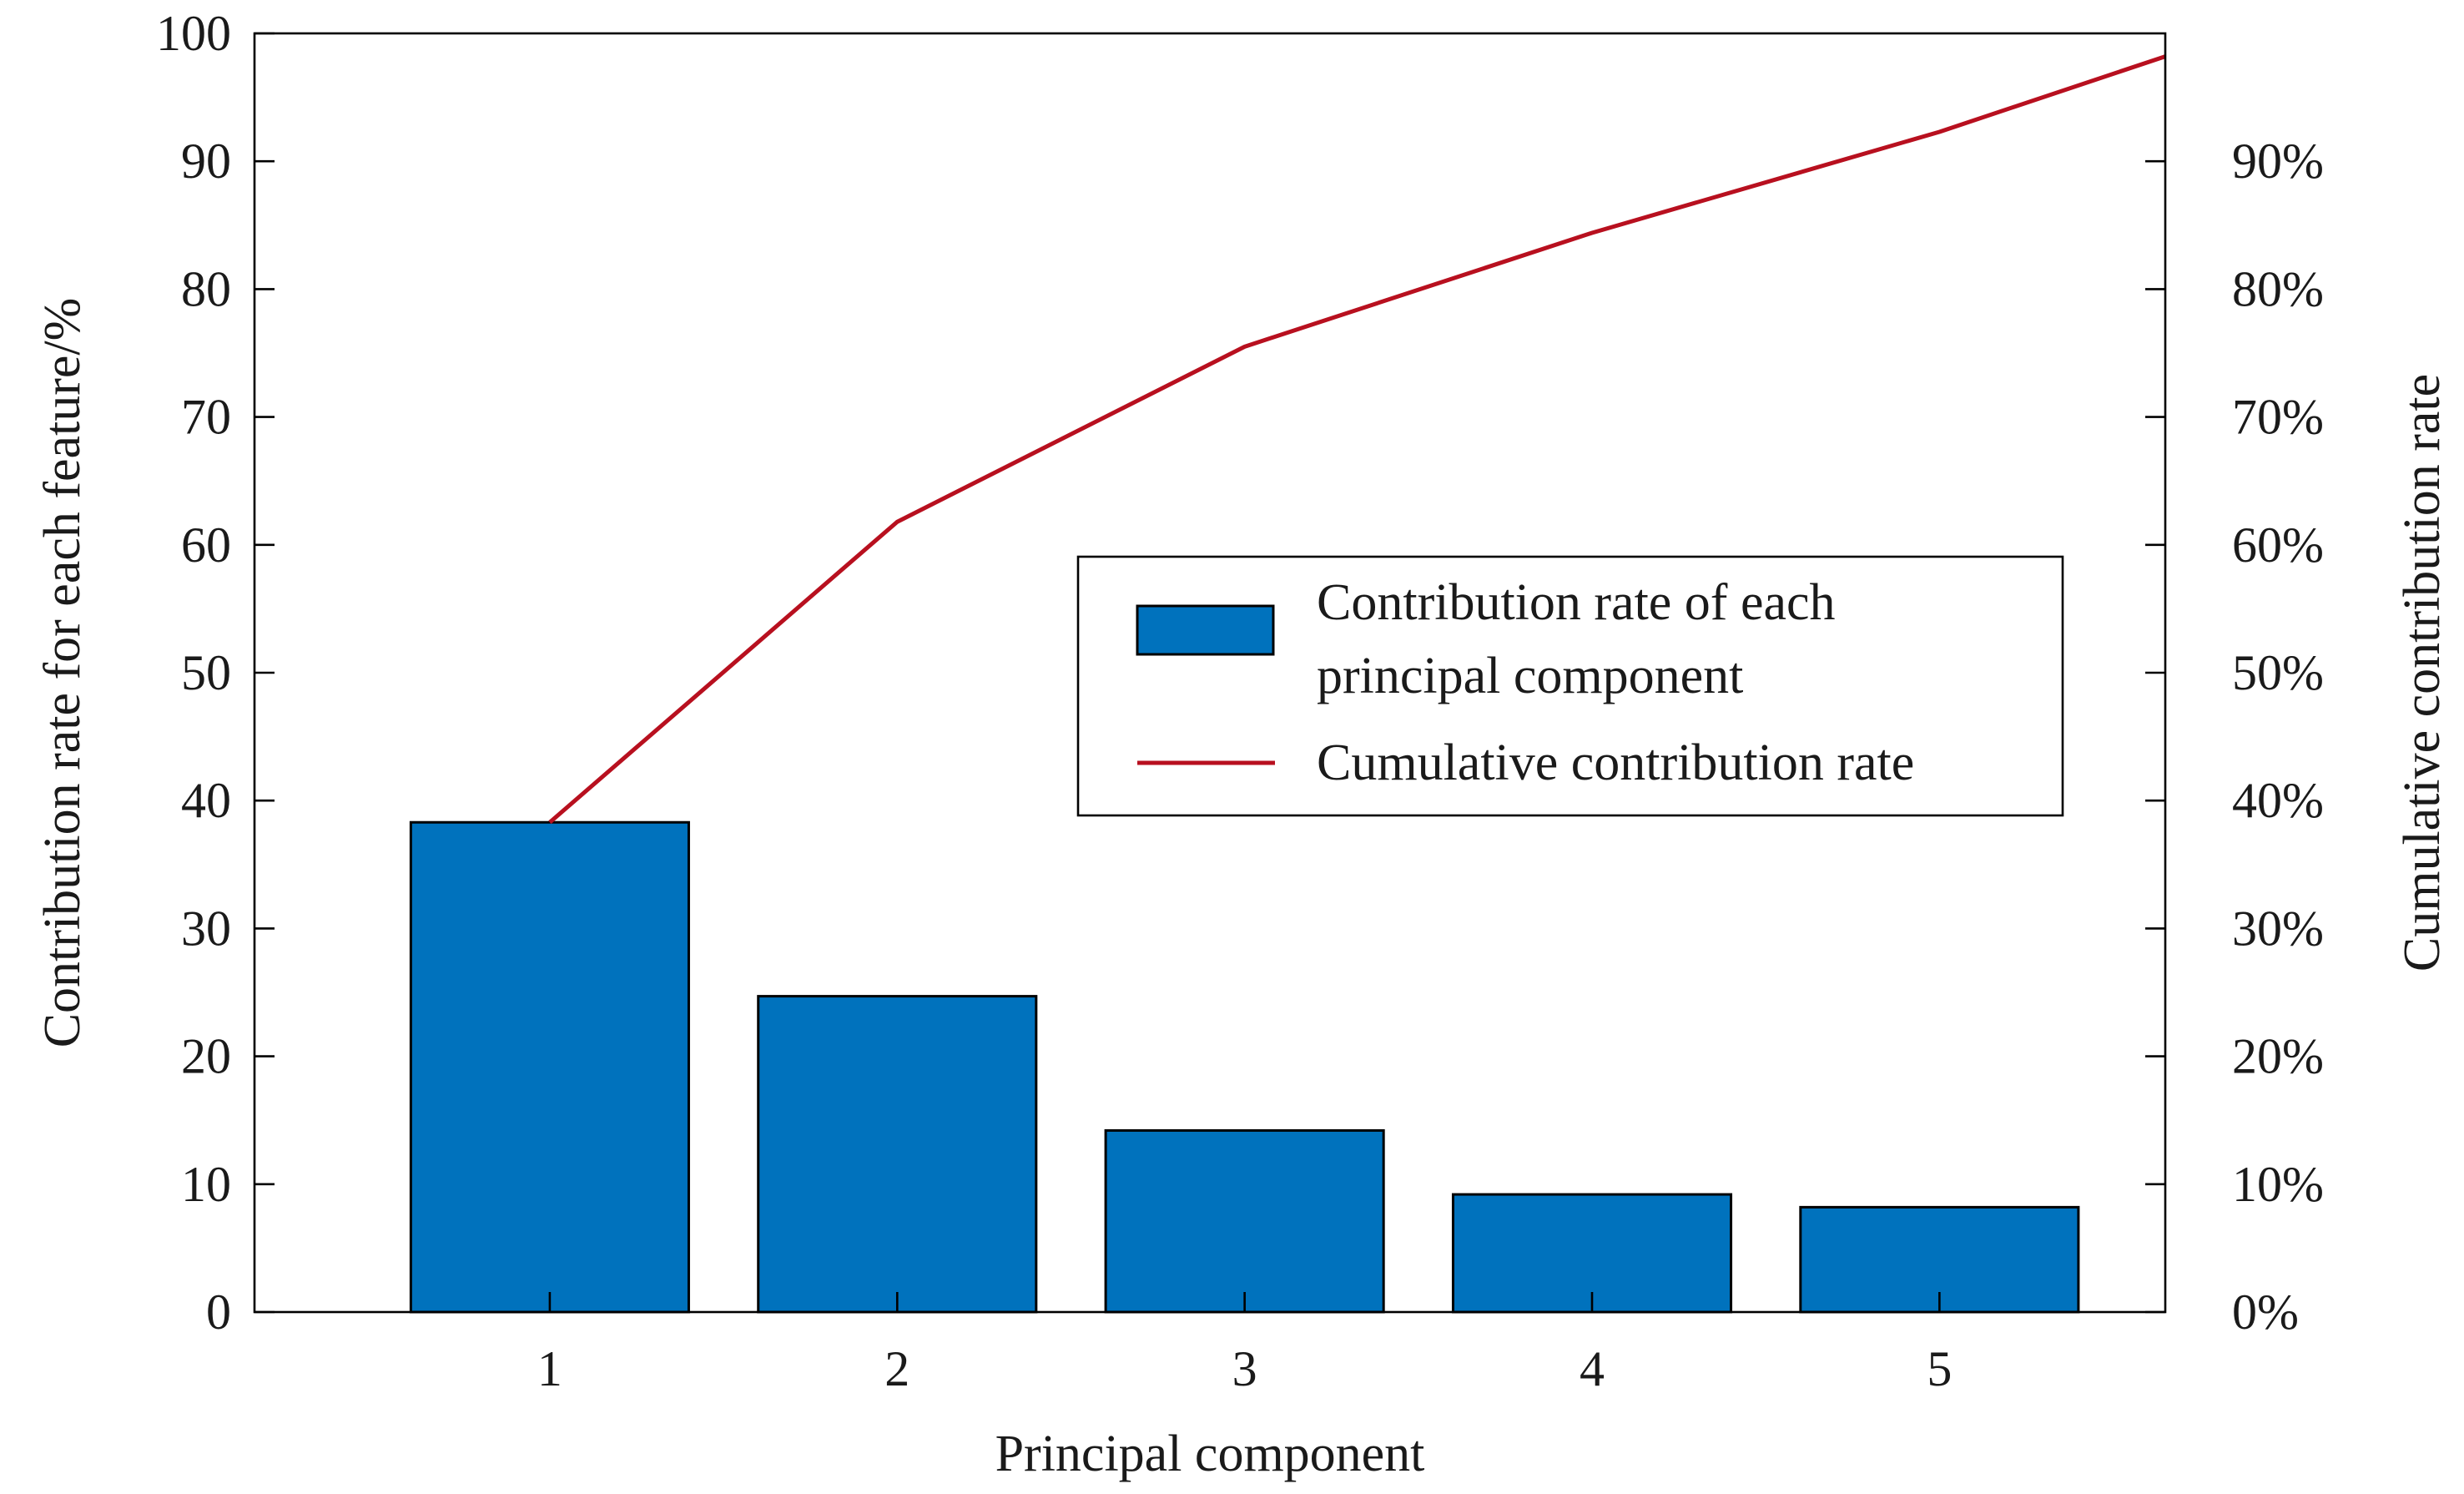 The height and width of the screenshot is (1494, 2464). What do you see at coordinates (1939, 1368) in the screenshot?
I see `x-tick-label: 5` at bounding box center [1939, 1368].